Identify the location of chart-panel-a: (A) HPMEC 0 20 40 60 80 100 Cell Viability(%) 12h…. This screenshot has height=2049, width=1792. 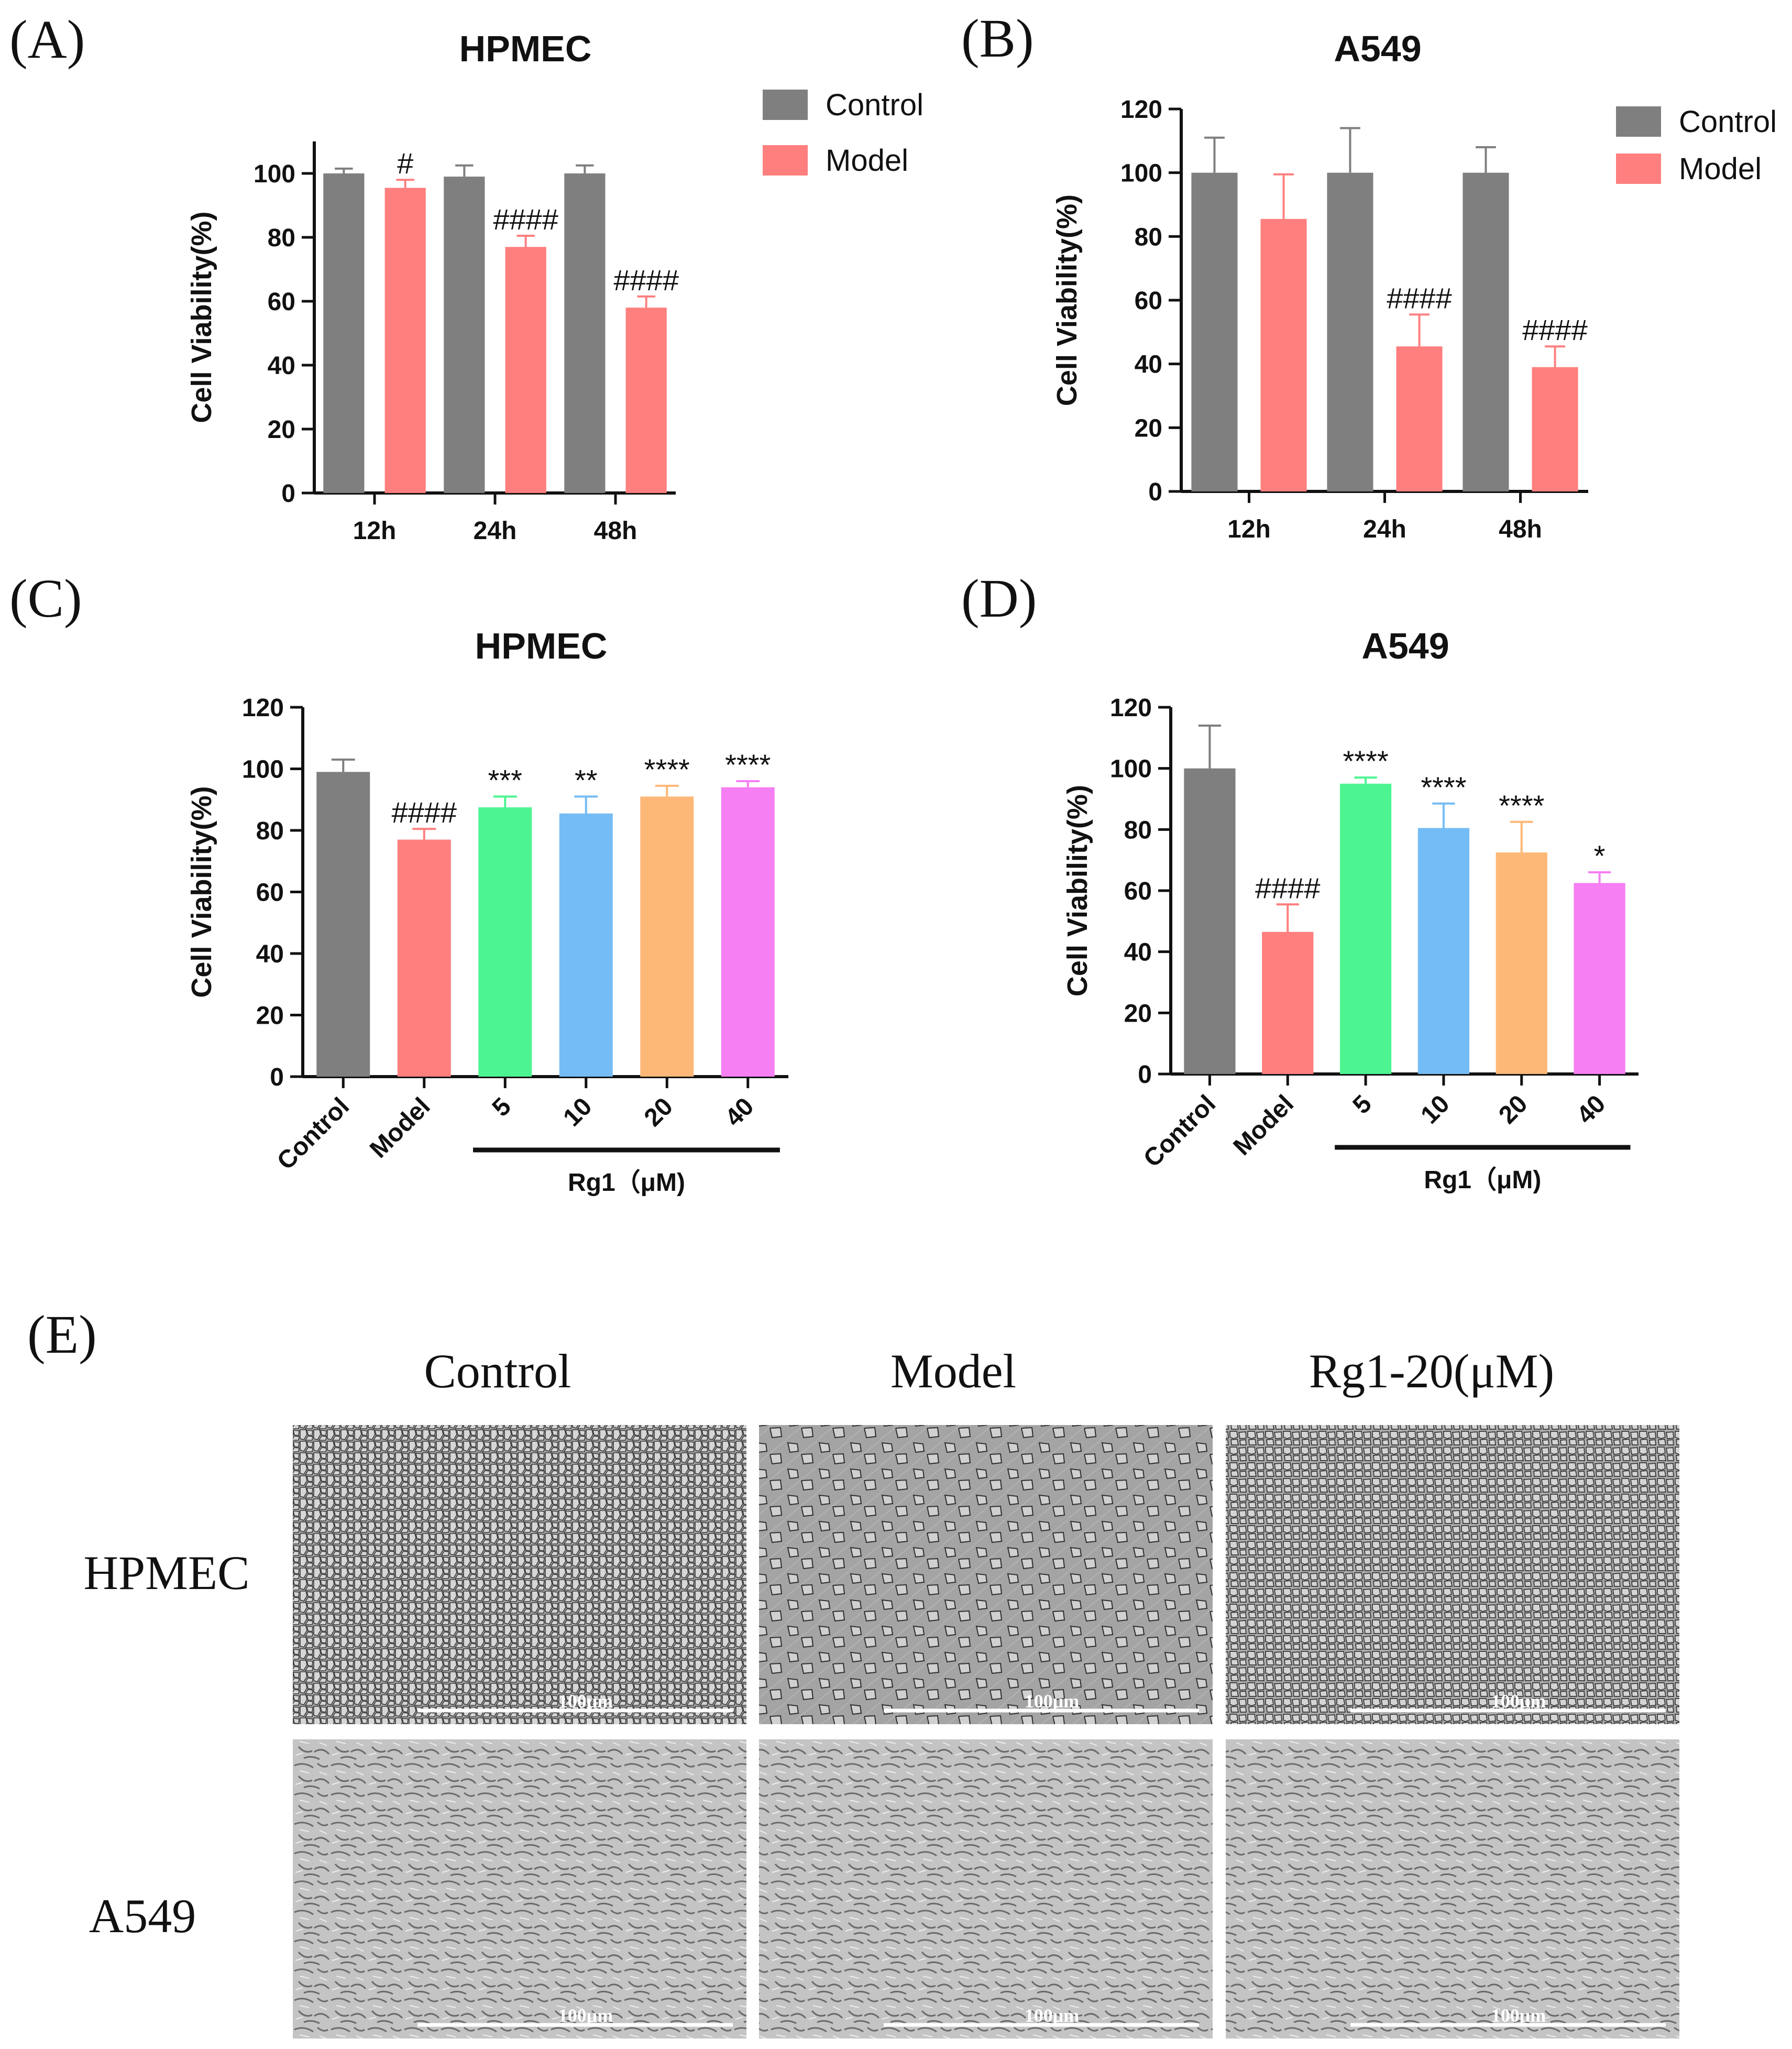
(466, 277).